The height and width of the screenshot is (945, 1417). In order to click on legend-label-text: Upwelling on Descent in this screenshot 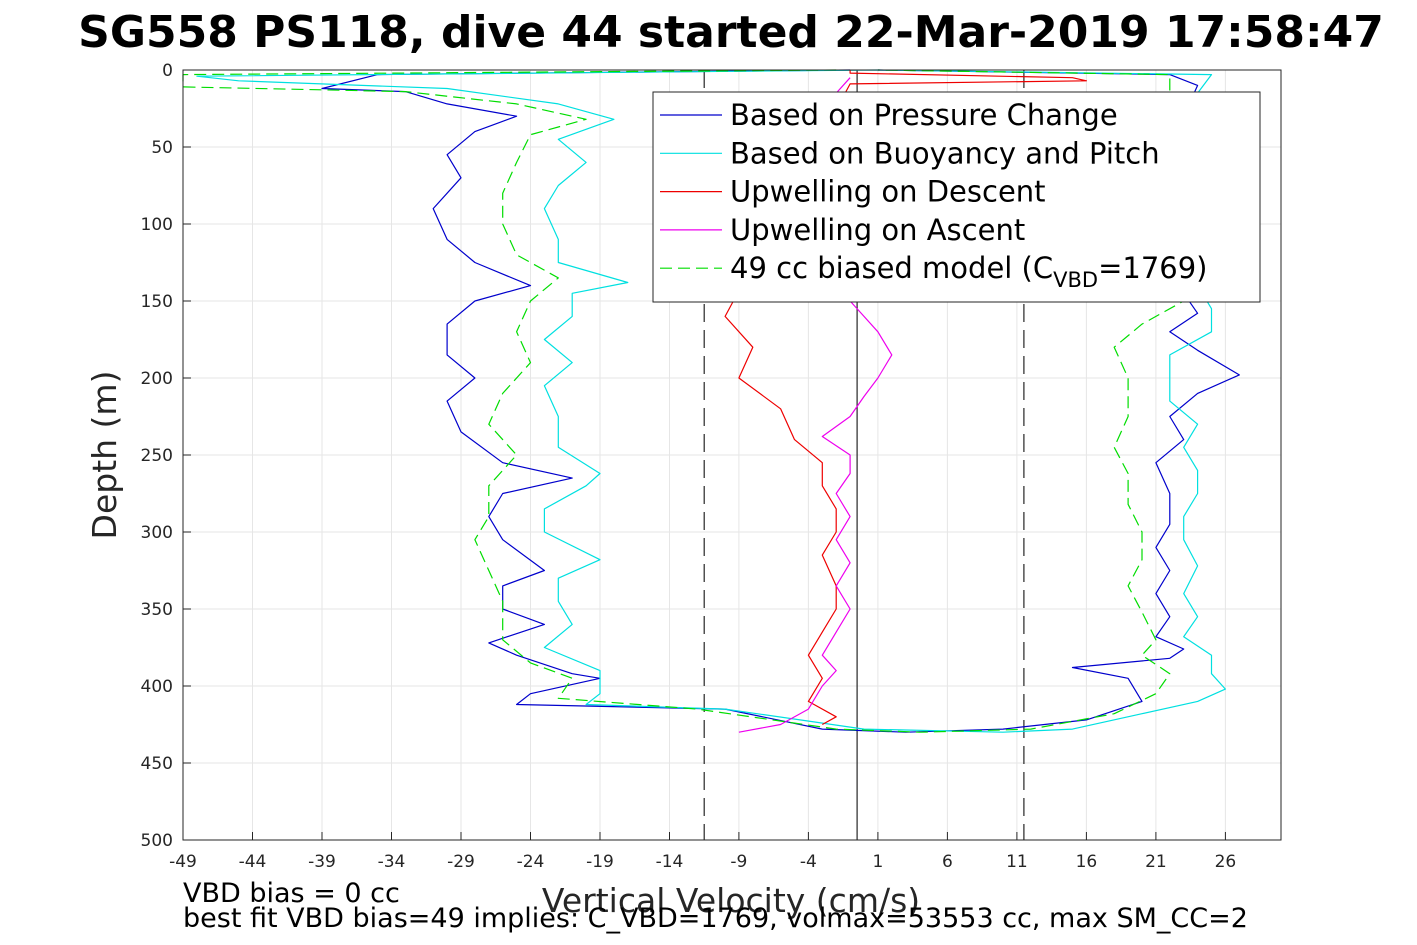, I will do `click(888, 192)`.